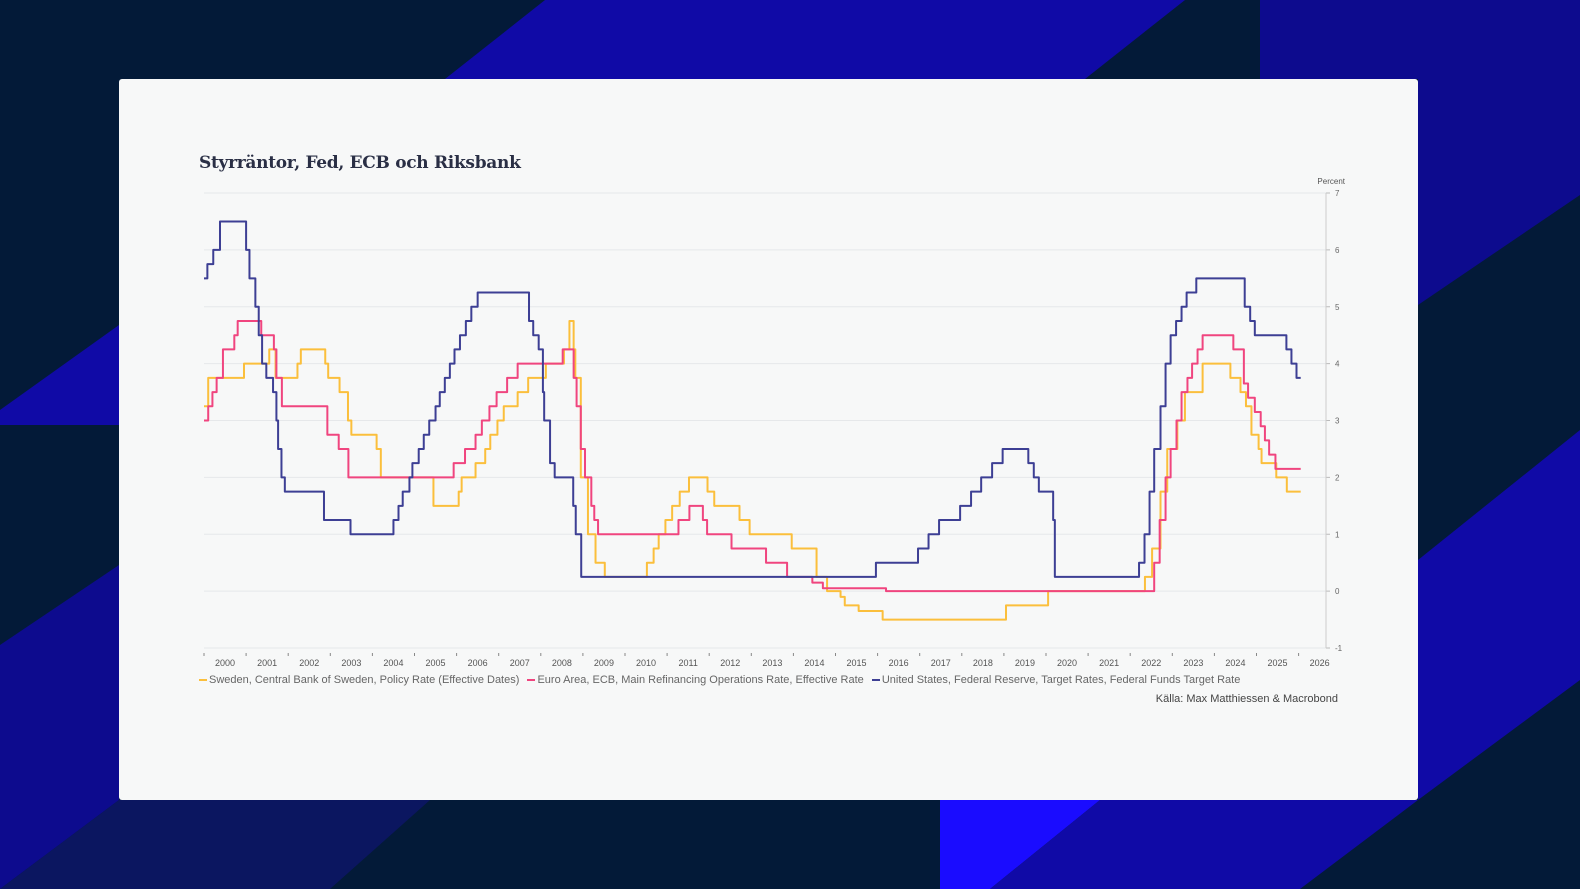 Image resolution: width=1580 pixels, height=889 pixels. I want to click on x-tick-label: 2023, so click(1193, 663).